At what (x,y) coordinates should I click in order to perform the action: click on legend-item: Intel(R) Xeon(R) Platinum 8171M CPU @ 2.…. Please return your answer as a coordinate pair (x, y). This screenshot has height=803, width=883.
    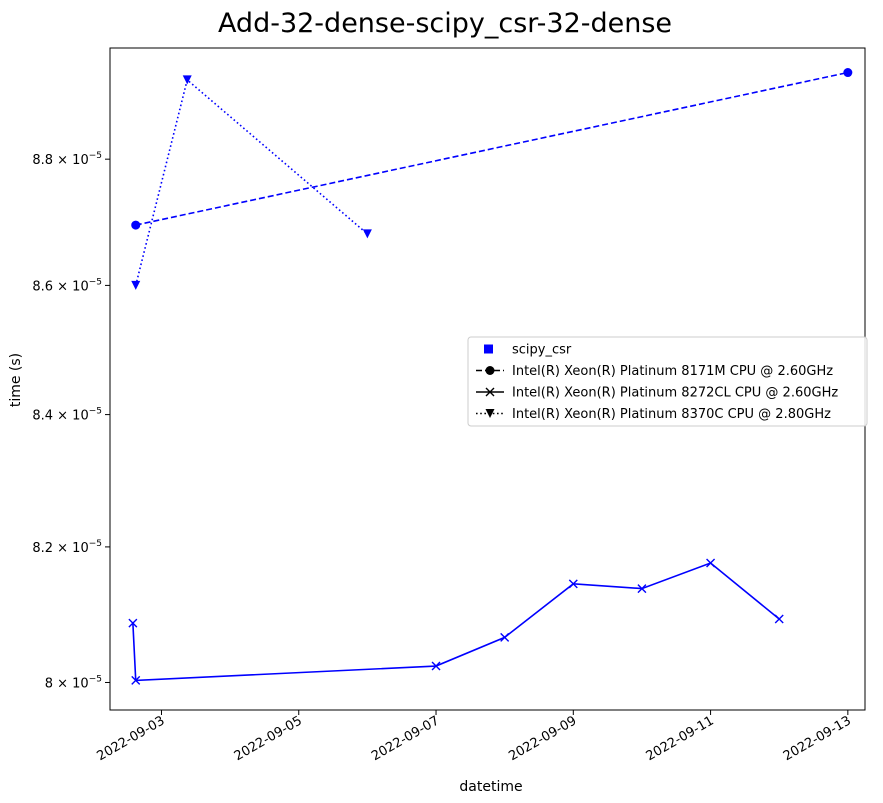
    Looking at the image, I should click on (654, 371).